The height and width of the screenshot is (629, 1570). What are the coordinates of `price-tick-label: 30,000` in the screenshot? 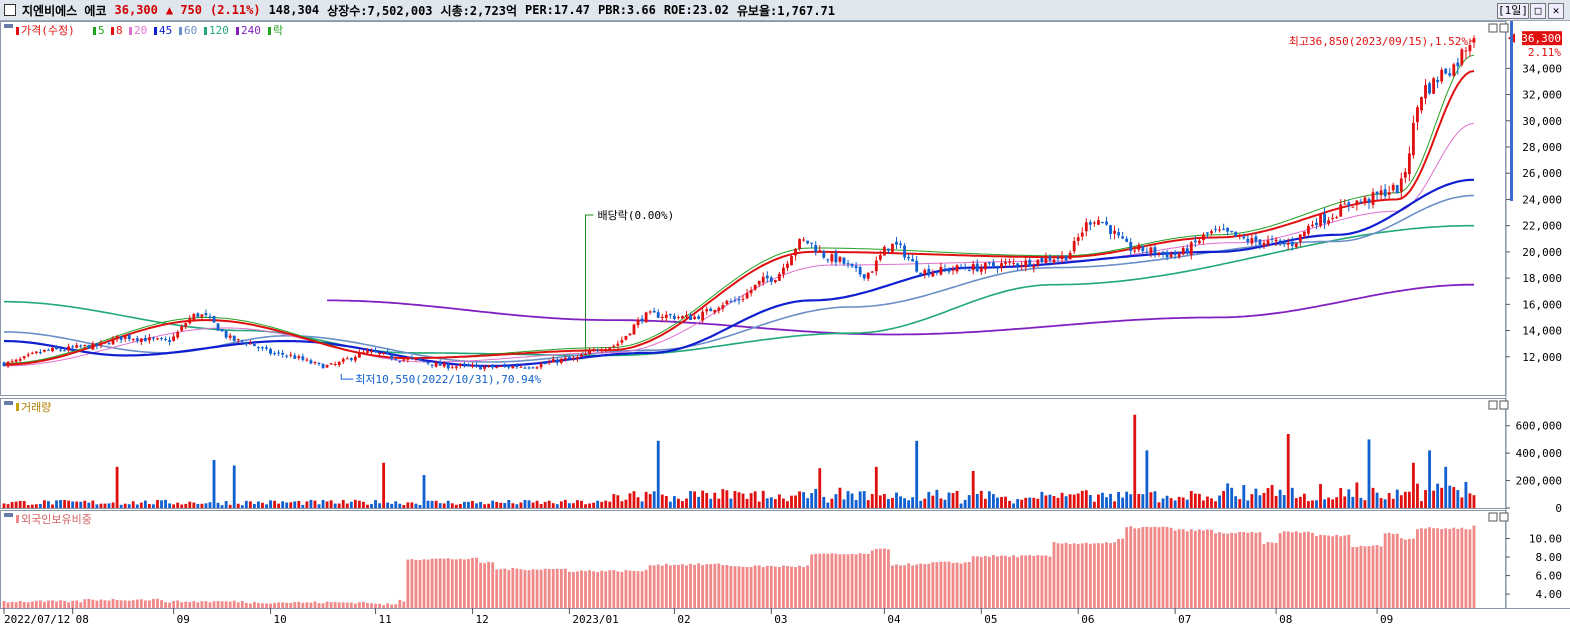 It's located at (1542, 121).